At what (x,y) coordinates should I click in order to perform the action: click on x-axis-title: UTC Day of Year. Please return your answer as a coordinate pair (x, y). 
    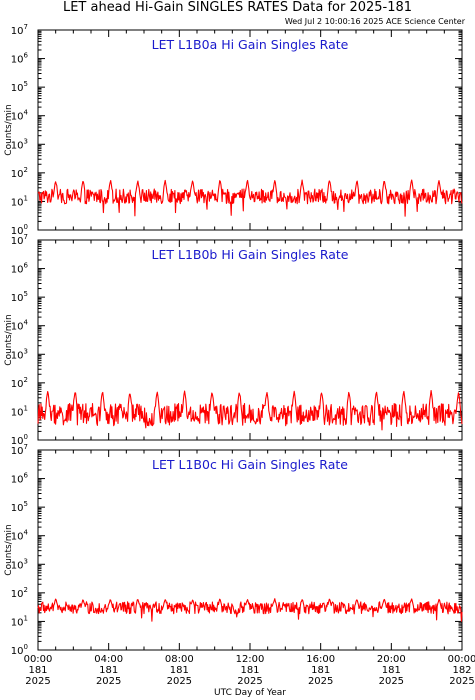
    Looking at the image, I should click on (250, 693).